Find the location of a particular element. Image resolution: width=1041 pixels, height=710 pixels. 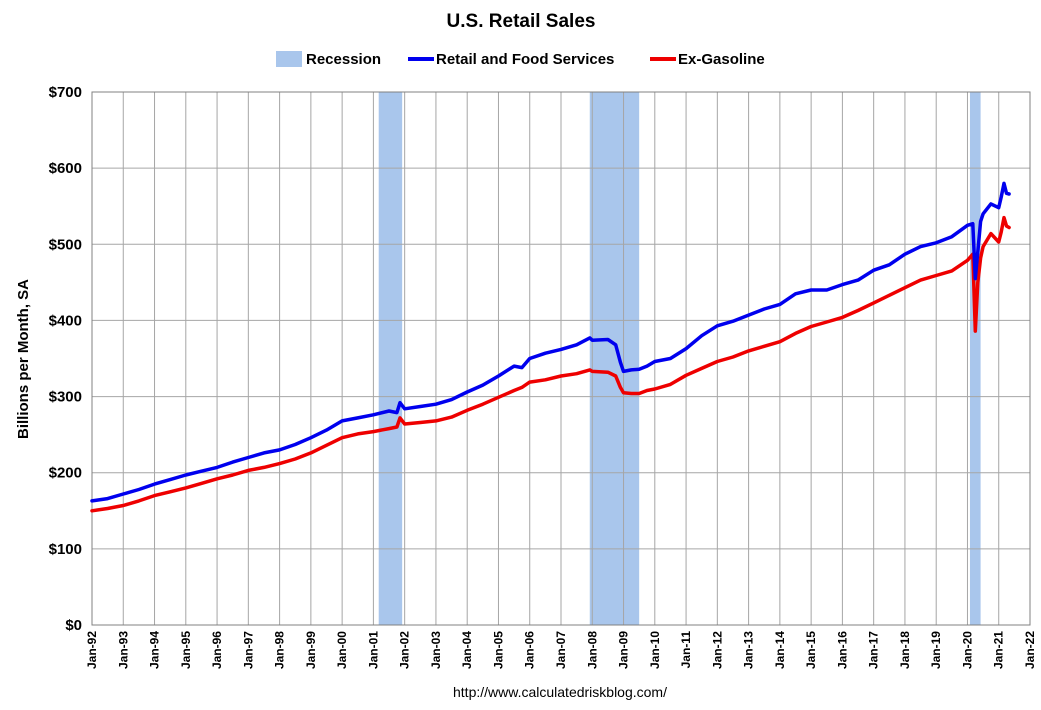

x-tick-label: Jan-14 is located at coordinates (780, 650).